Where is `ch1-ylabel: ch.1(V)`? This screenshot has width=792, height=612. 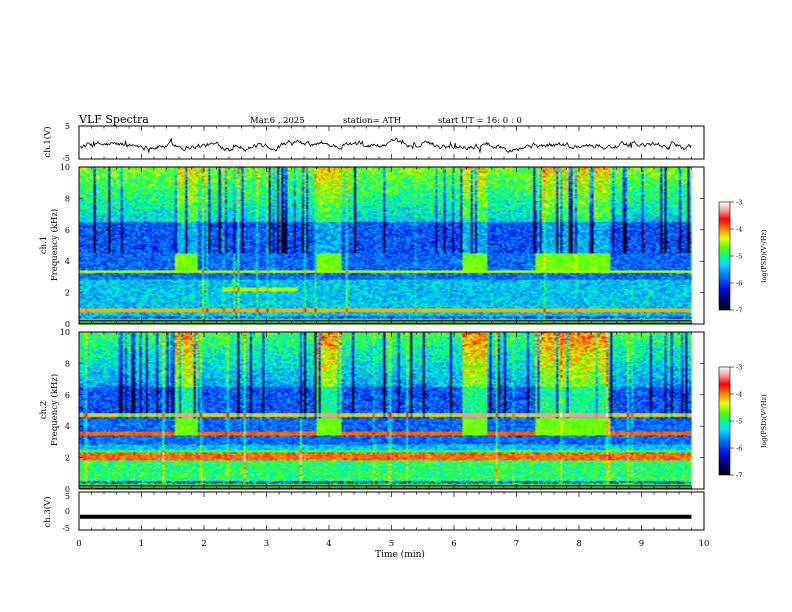
ch1-ylabel: ch.1(V) is located at coordinates (47, 141).